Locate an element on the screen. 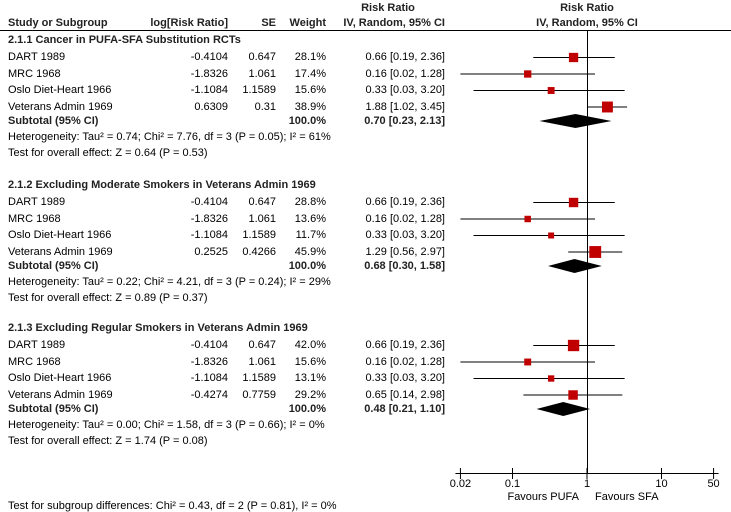 The image size is (731, 512). header-ci-sub: IV, Random, 95% CI is located at coordinates (394, 23).